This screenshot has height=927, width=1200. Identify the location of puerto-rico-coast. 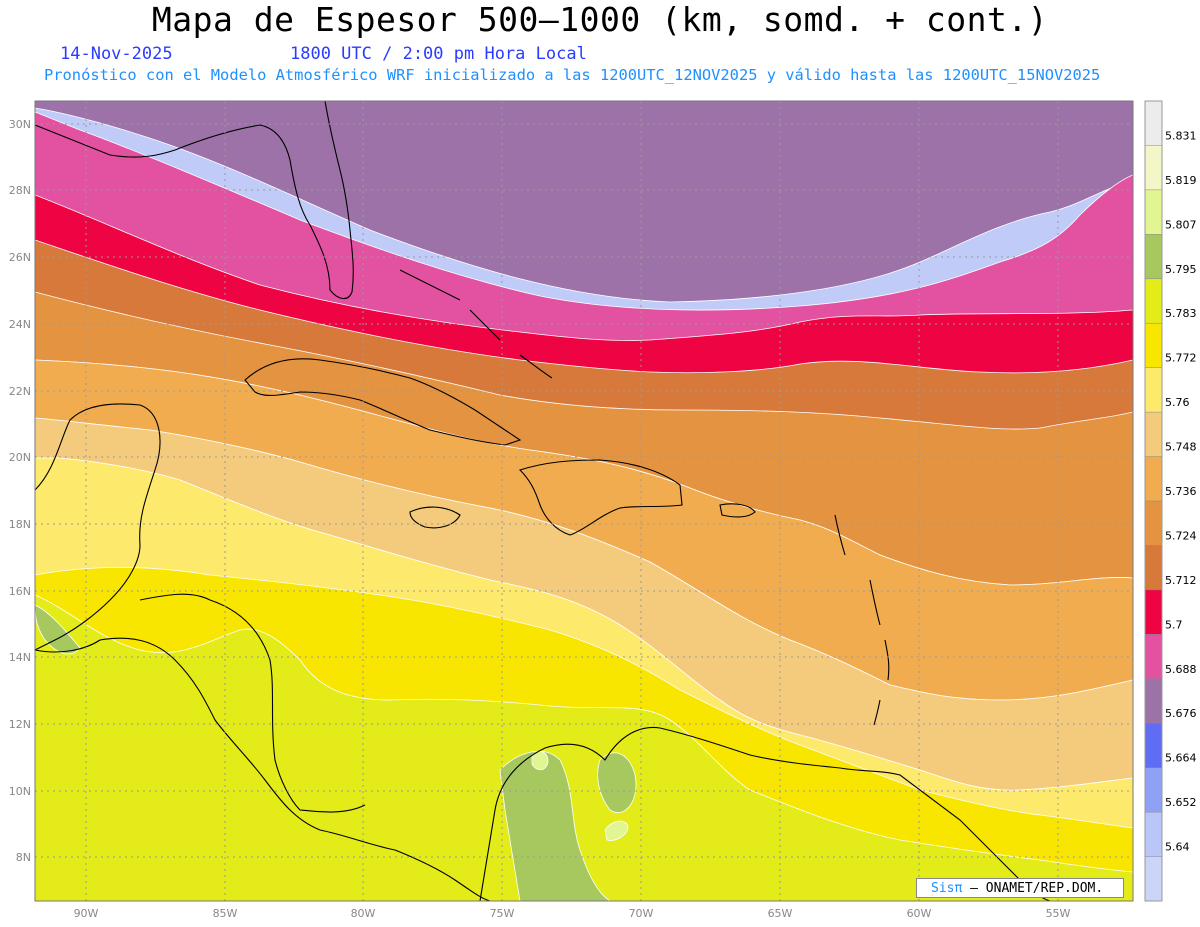
(737, 510).